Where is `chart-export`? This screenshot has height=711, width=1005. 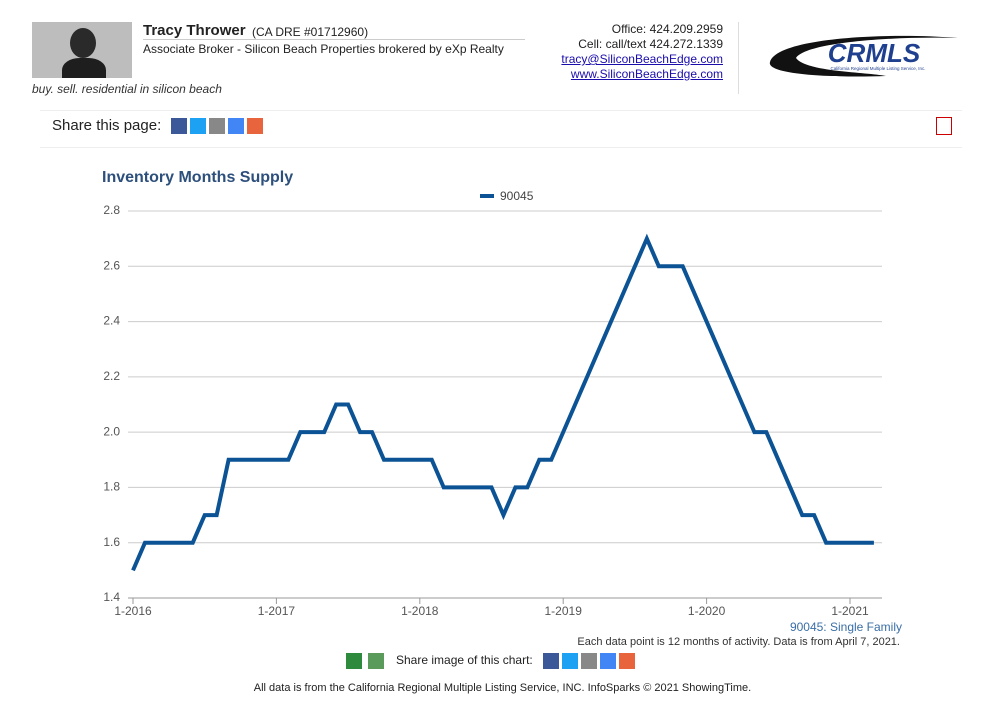 chart-export is located at coordinates (365, 661).